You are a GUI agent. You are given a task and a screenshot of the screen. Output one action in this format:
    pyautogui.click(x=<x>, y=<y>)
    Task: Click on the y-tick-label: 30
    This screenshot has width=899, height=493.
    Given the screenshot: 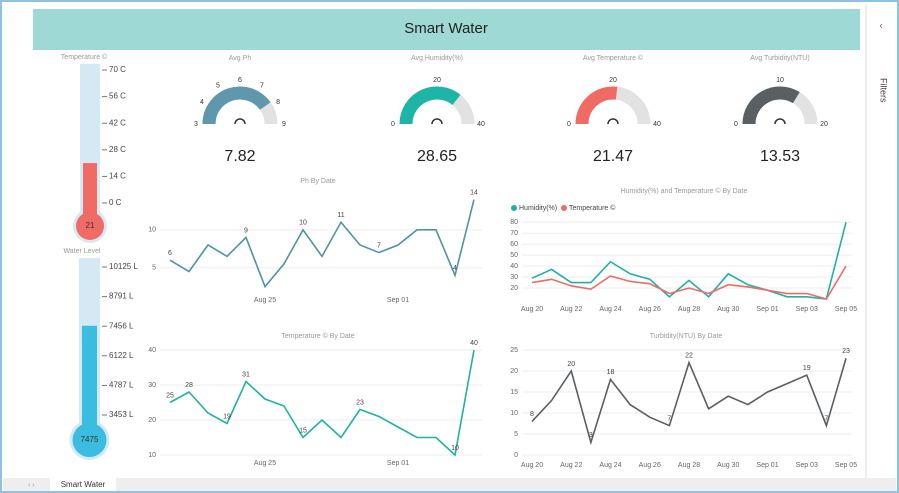 What is the action you would take?
    pyautogui.click(x=514, y=277)
    